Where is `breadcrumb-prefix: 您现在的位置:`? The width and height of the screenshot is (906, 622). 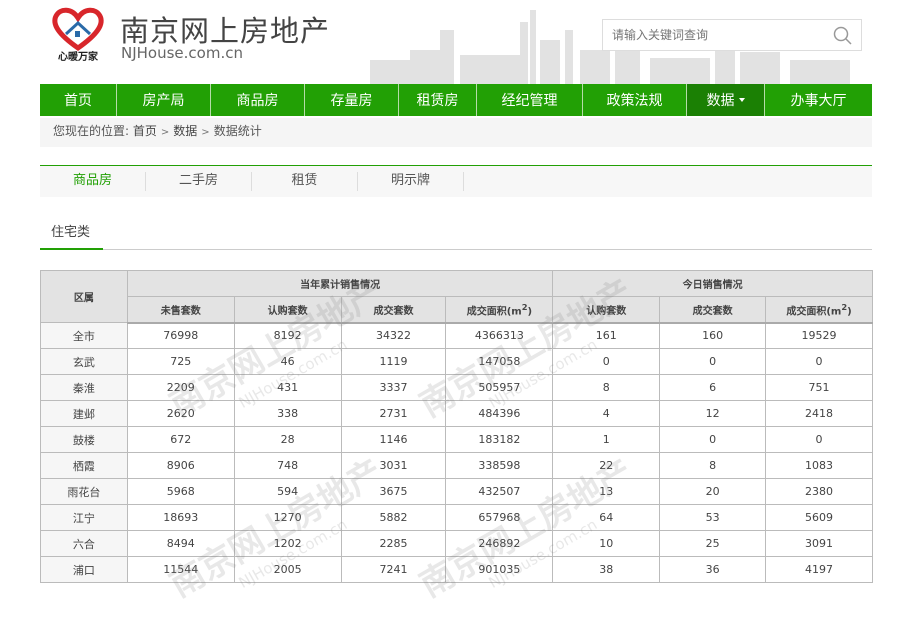 breadcrumb-prefix: 您现在的位置: is located at coordinates (91, 131).